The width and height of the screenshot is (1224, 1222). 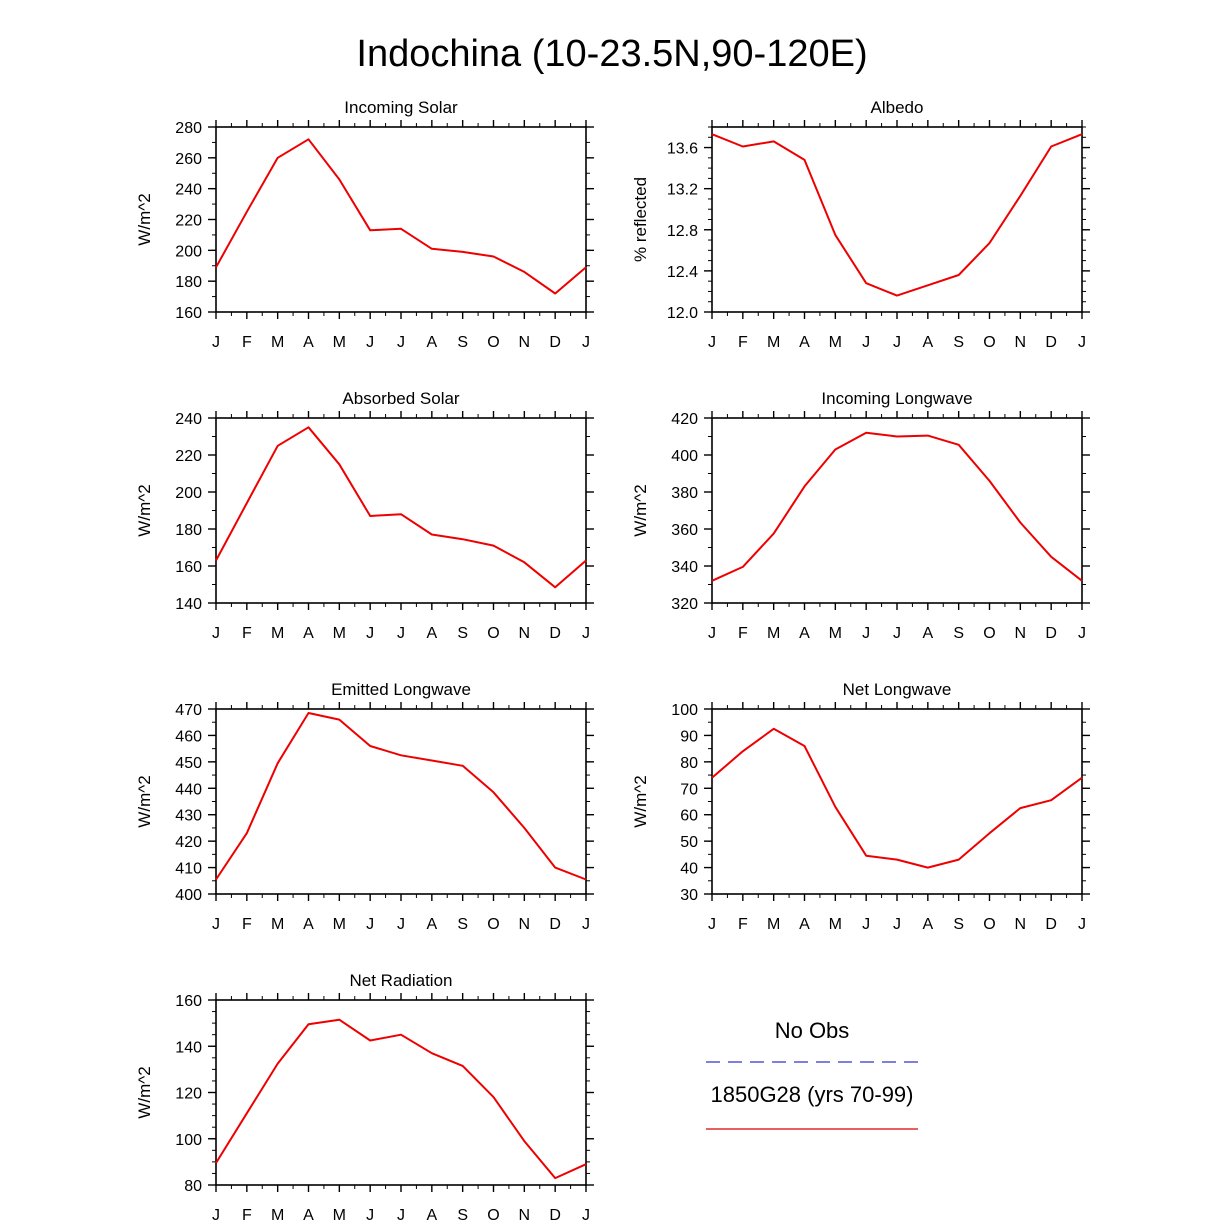 I want to click on y-tick-label: 12.8, so click(x=682, y=231).